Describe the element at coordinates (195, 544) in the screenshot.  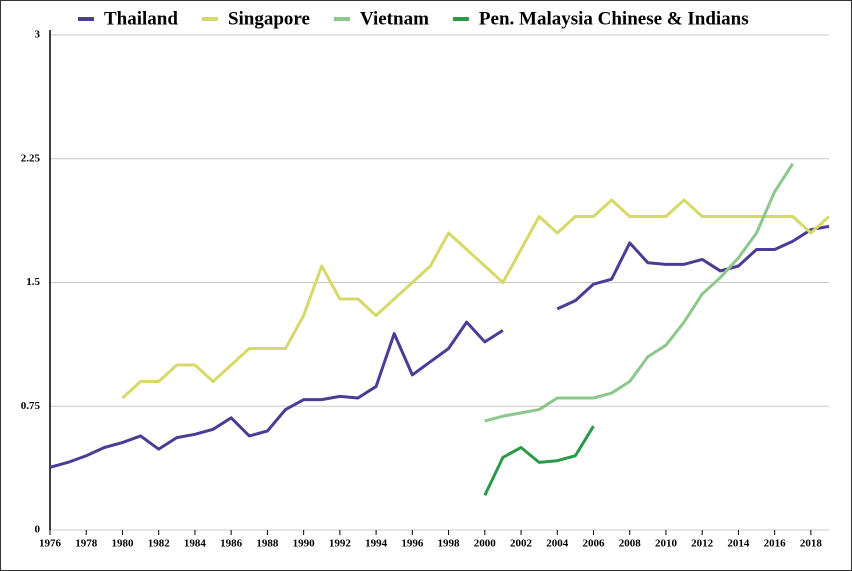
I see `x-tick-label: 1984` at that location.